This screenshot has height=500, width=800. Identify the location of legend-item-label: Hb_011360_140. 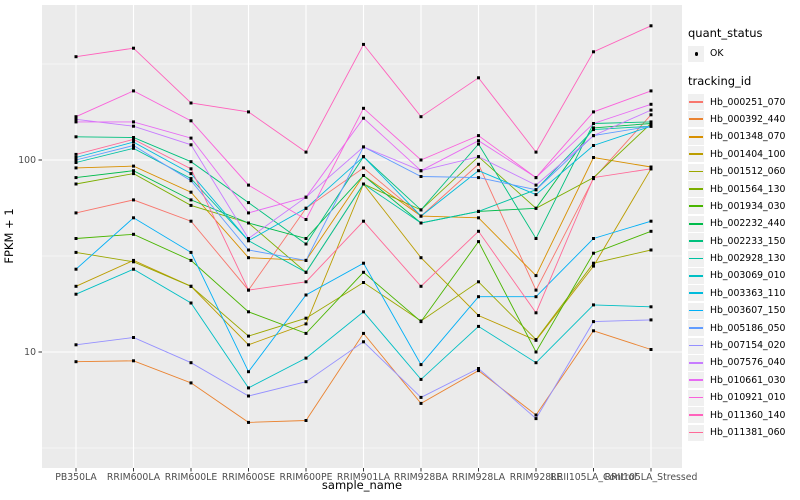
(748, 415).